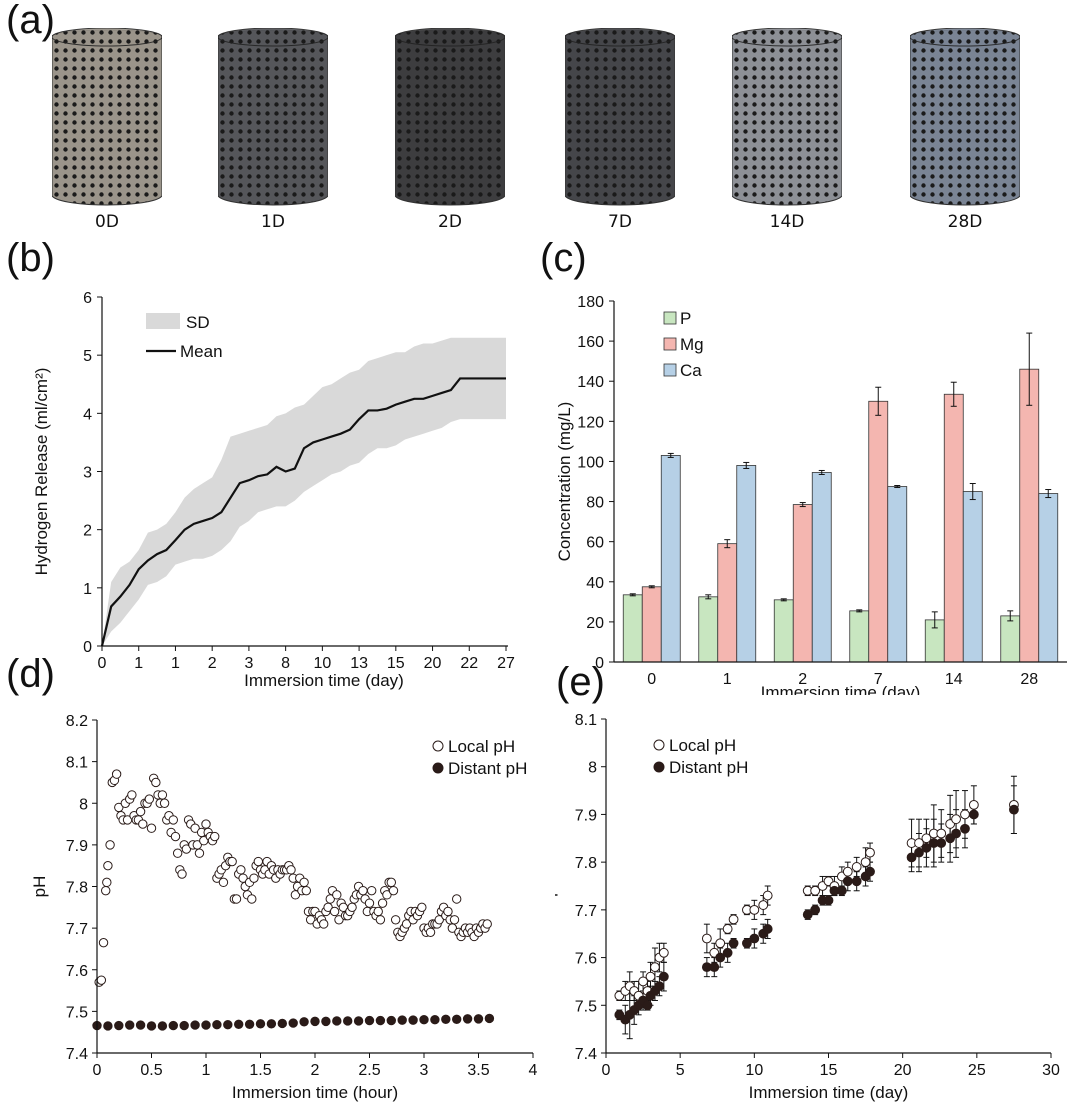 This screenshot has height=1113, width=1069. What do you see at coordinates (595, 503) in the screenshot?
I see `y-tick-label: 80` at bounding box center [595, 503].